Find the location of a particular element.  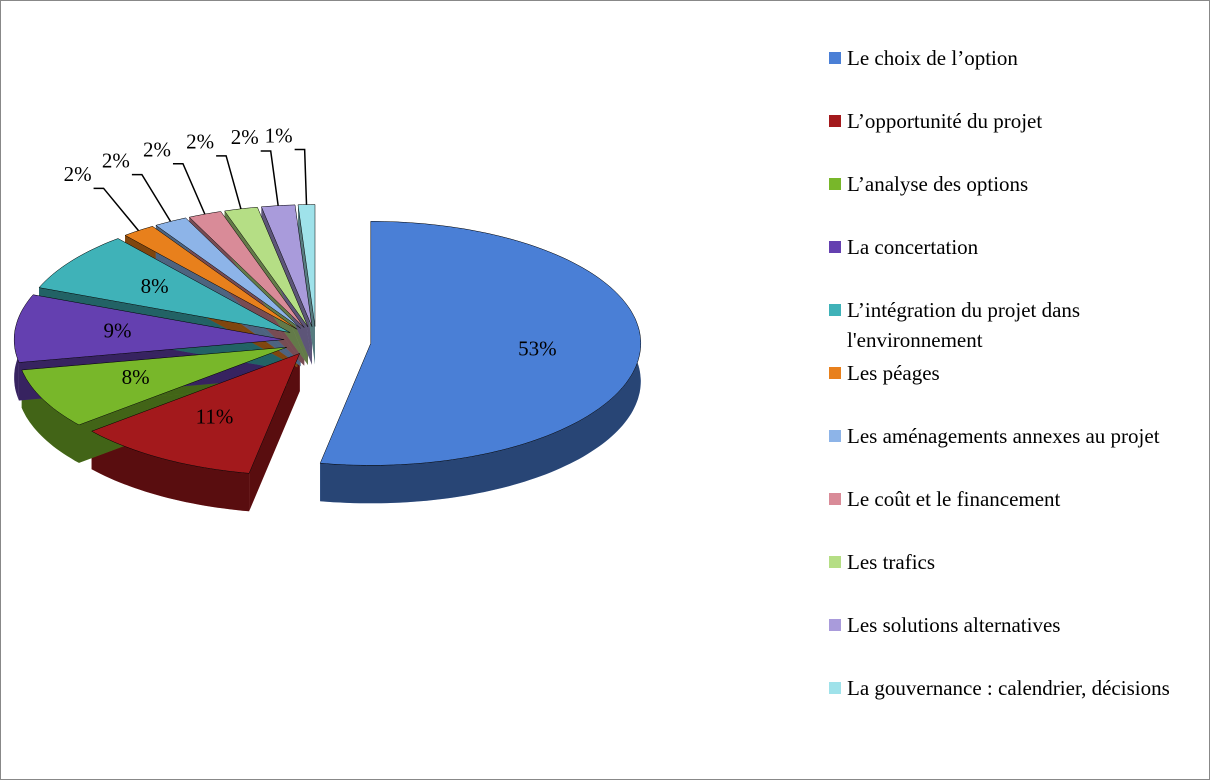

legend-item: Les solutions alternatives is located at coordinates (1004, 641).